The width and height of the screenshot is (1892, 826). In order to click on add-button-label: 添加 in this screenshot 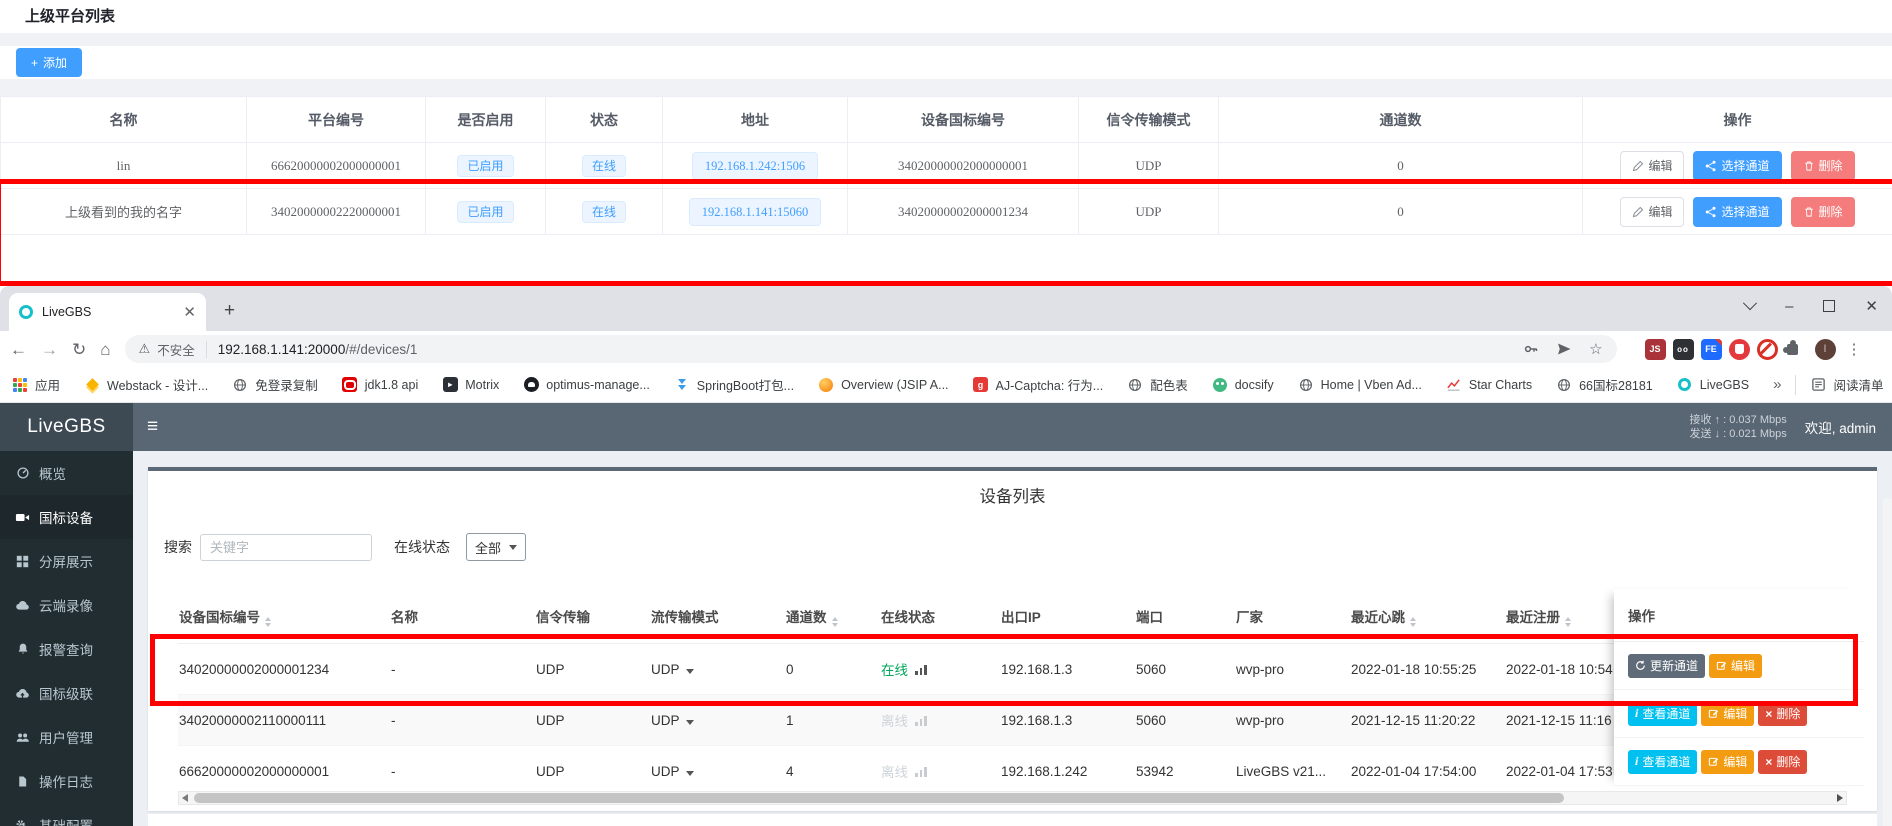, I will do `click(55, 63)`.